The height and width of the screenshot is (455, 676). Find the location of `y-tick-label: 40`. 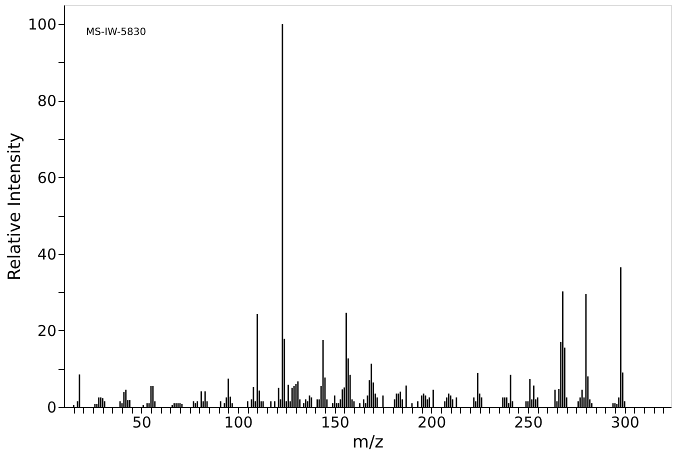

y-tick-label: 40 is located at coordinates (46, 254).